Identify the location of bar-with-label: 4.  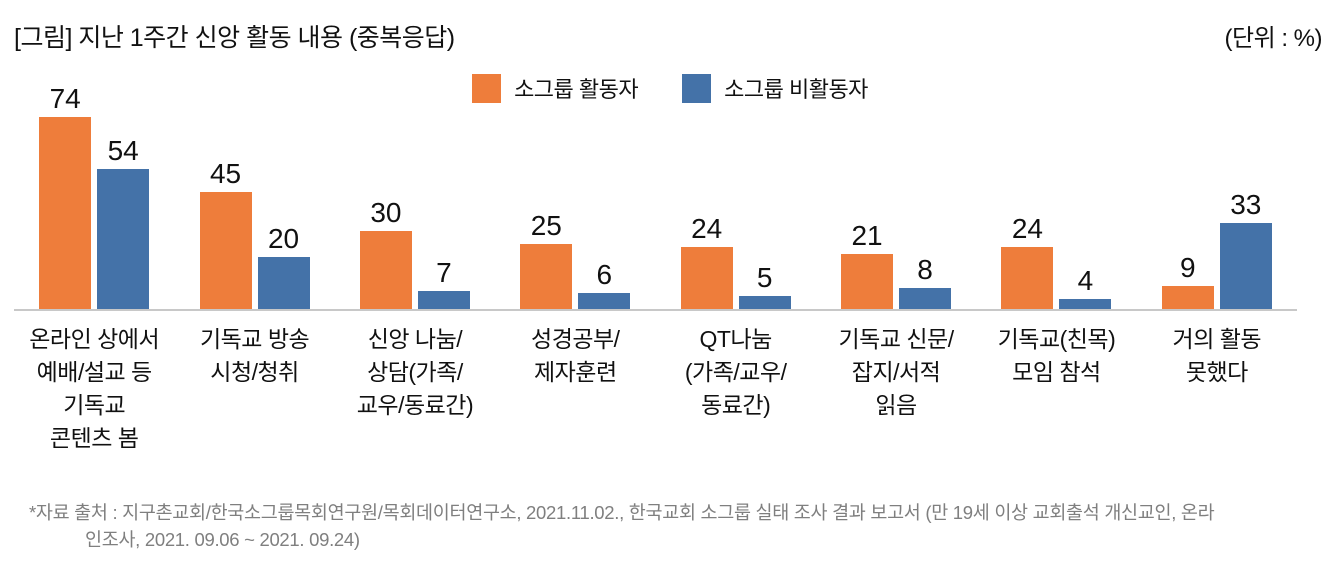
(1085, 287).